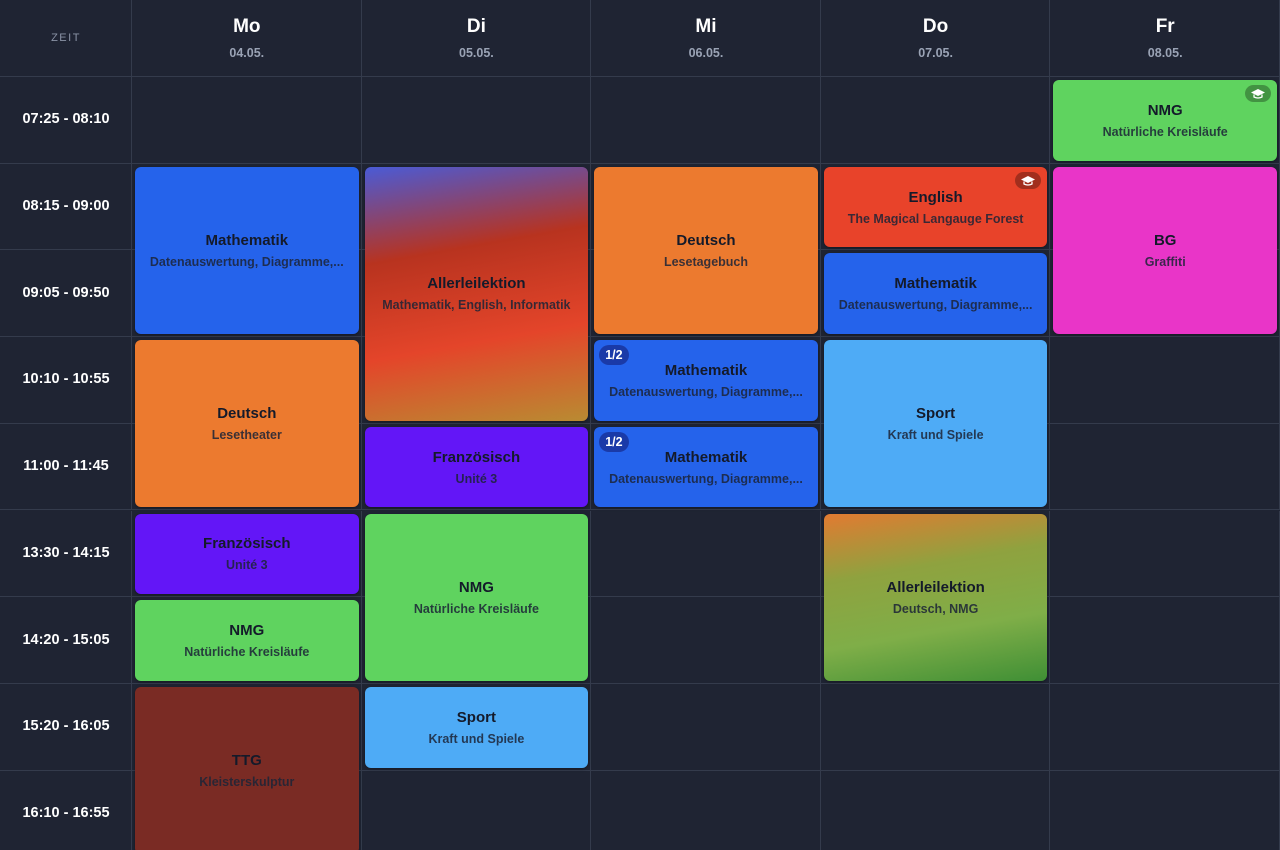  I want to click on lesson-subtitle: Lesetheater, so click(246, 435).